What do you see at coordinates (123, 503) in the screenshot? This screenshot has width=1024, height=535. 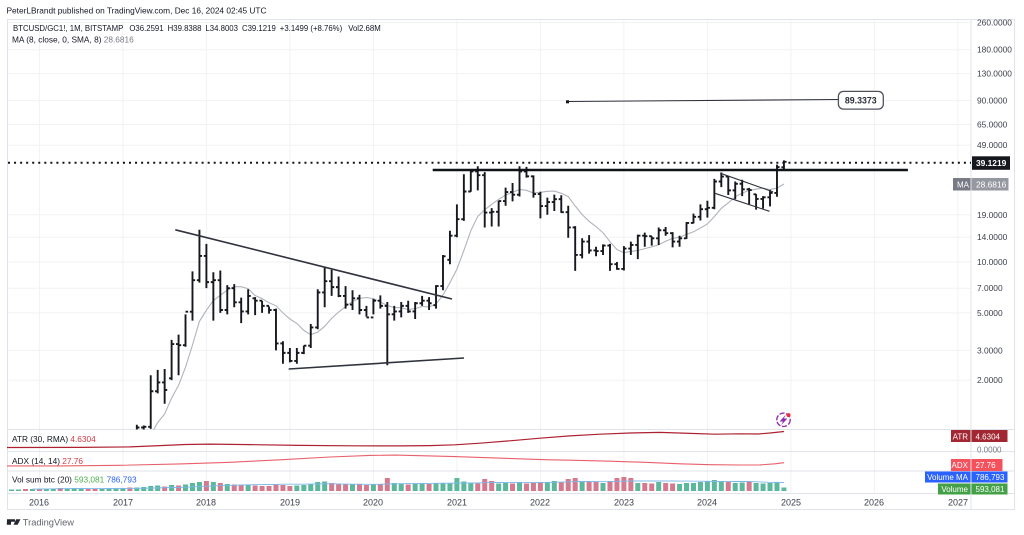 I see `svg-text: 2017` at bounding box center [123, 503].